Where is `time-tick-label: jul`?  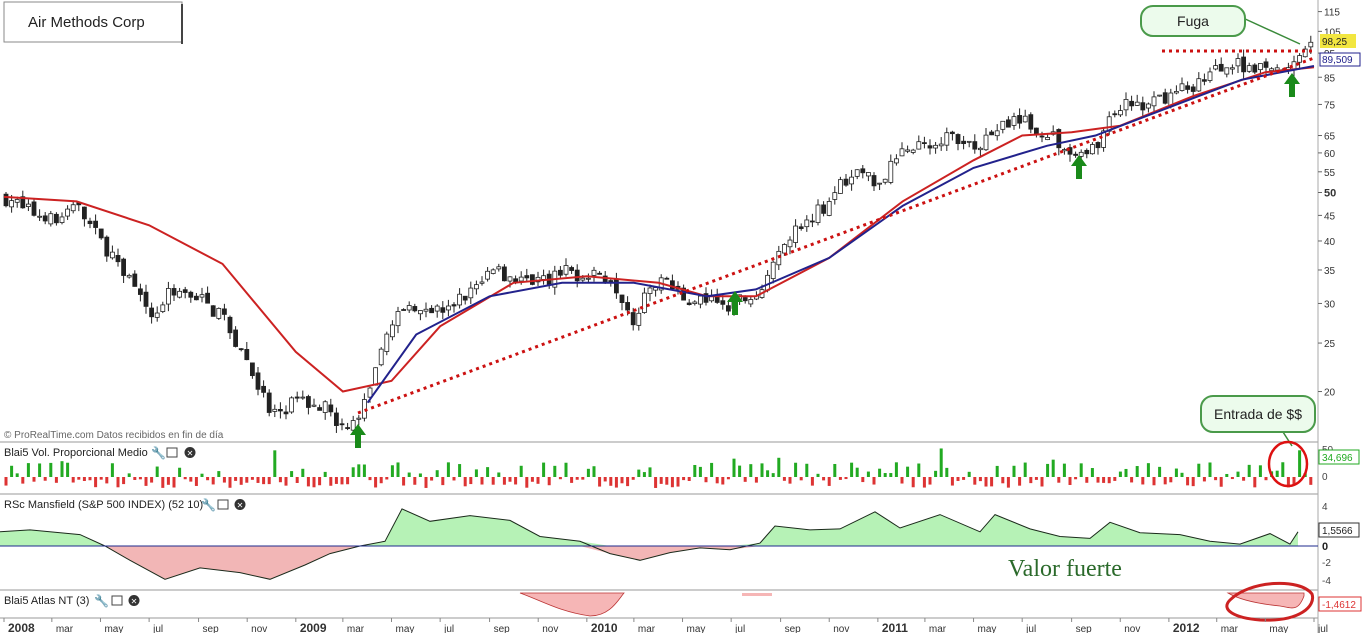 time-tick-label: jul is located at coordinates (448, 628).